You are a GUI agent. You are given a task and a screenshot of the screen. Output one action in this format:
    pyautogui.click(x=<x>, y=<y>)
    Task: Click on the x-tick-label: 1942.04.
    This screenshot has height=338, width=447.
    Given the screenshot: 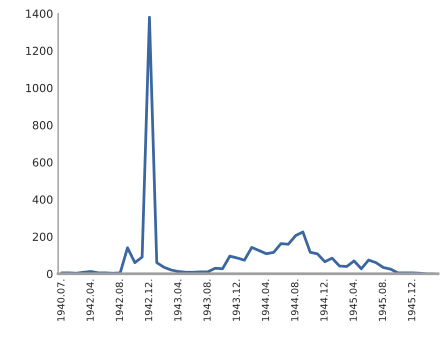 What is the action you would take?
    pyautogui.click(x=90, y=300)
    